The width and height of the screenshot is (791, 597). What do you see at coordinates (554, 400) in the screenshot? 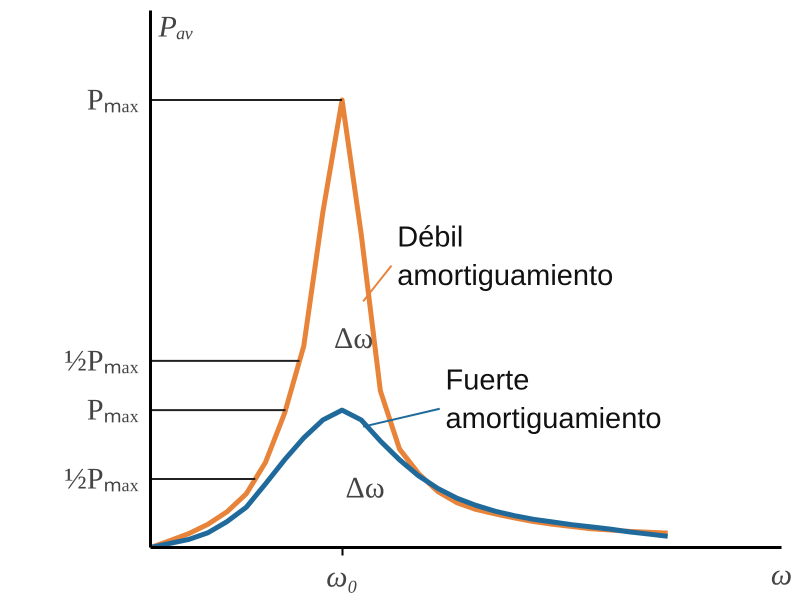
I see `legend-label: Fuerte amortiguamiento` at bounding box center [554, 400].